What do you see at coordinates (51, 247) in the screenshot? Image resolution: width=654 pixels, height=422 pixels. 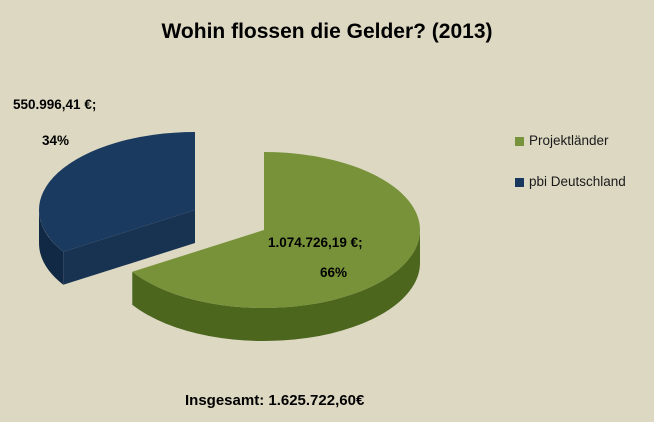 I see `pie-slice-pbi-deutschland-side` at bounding box center [51, 247].